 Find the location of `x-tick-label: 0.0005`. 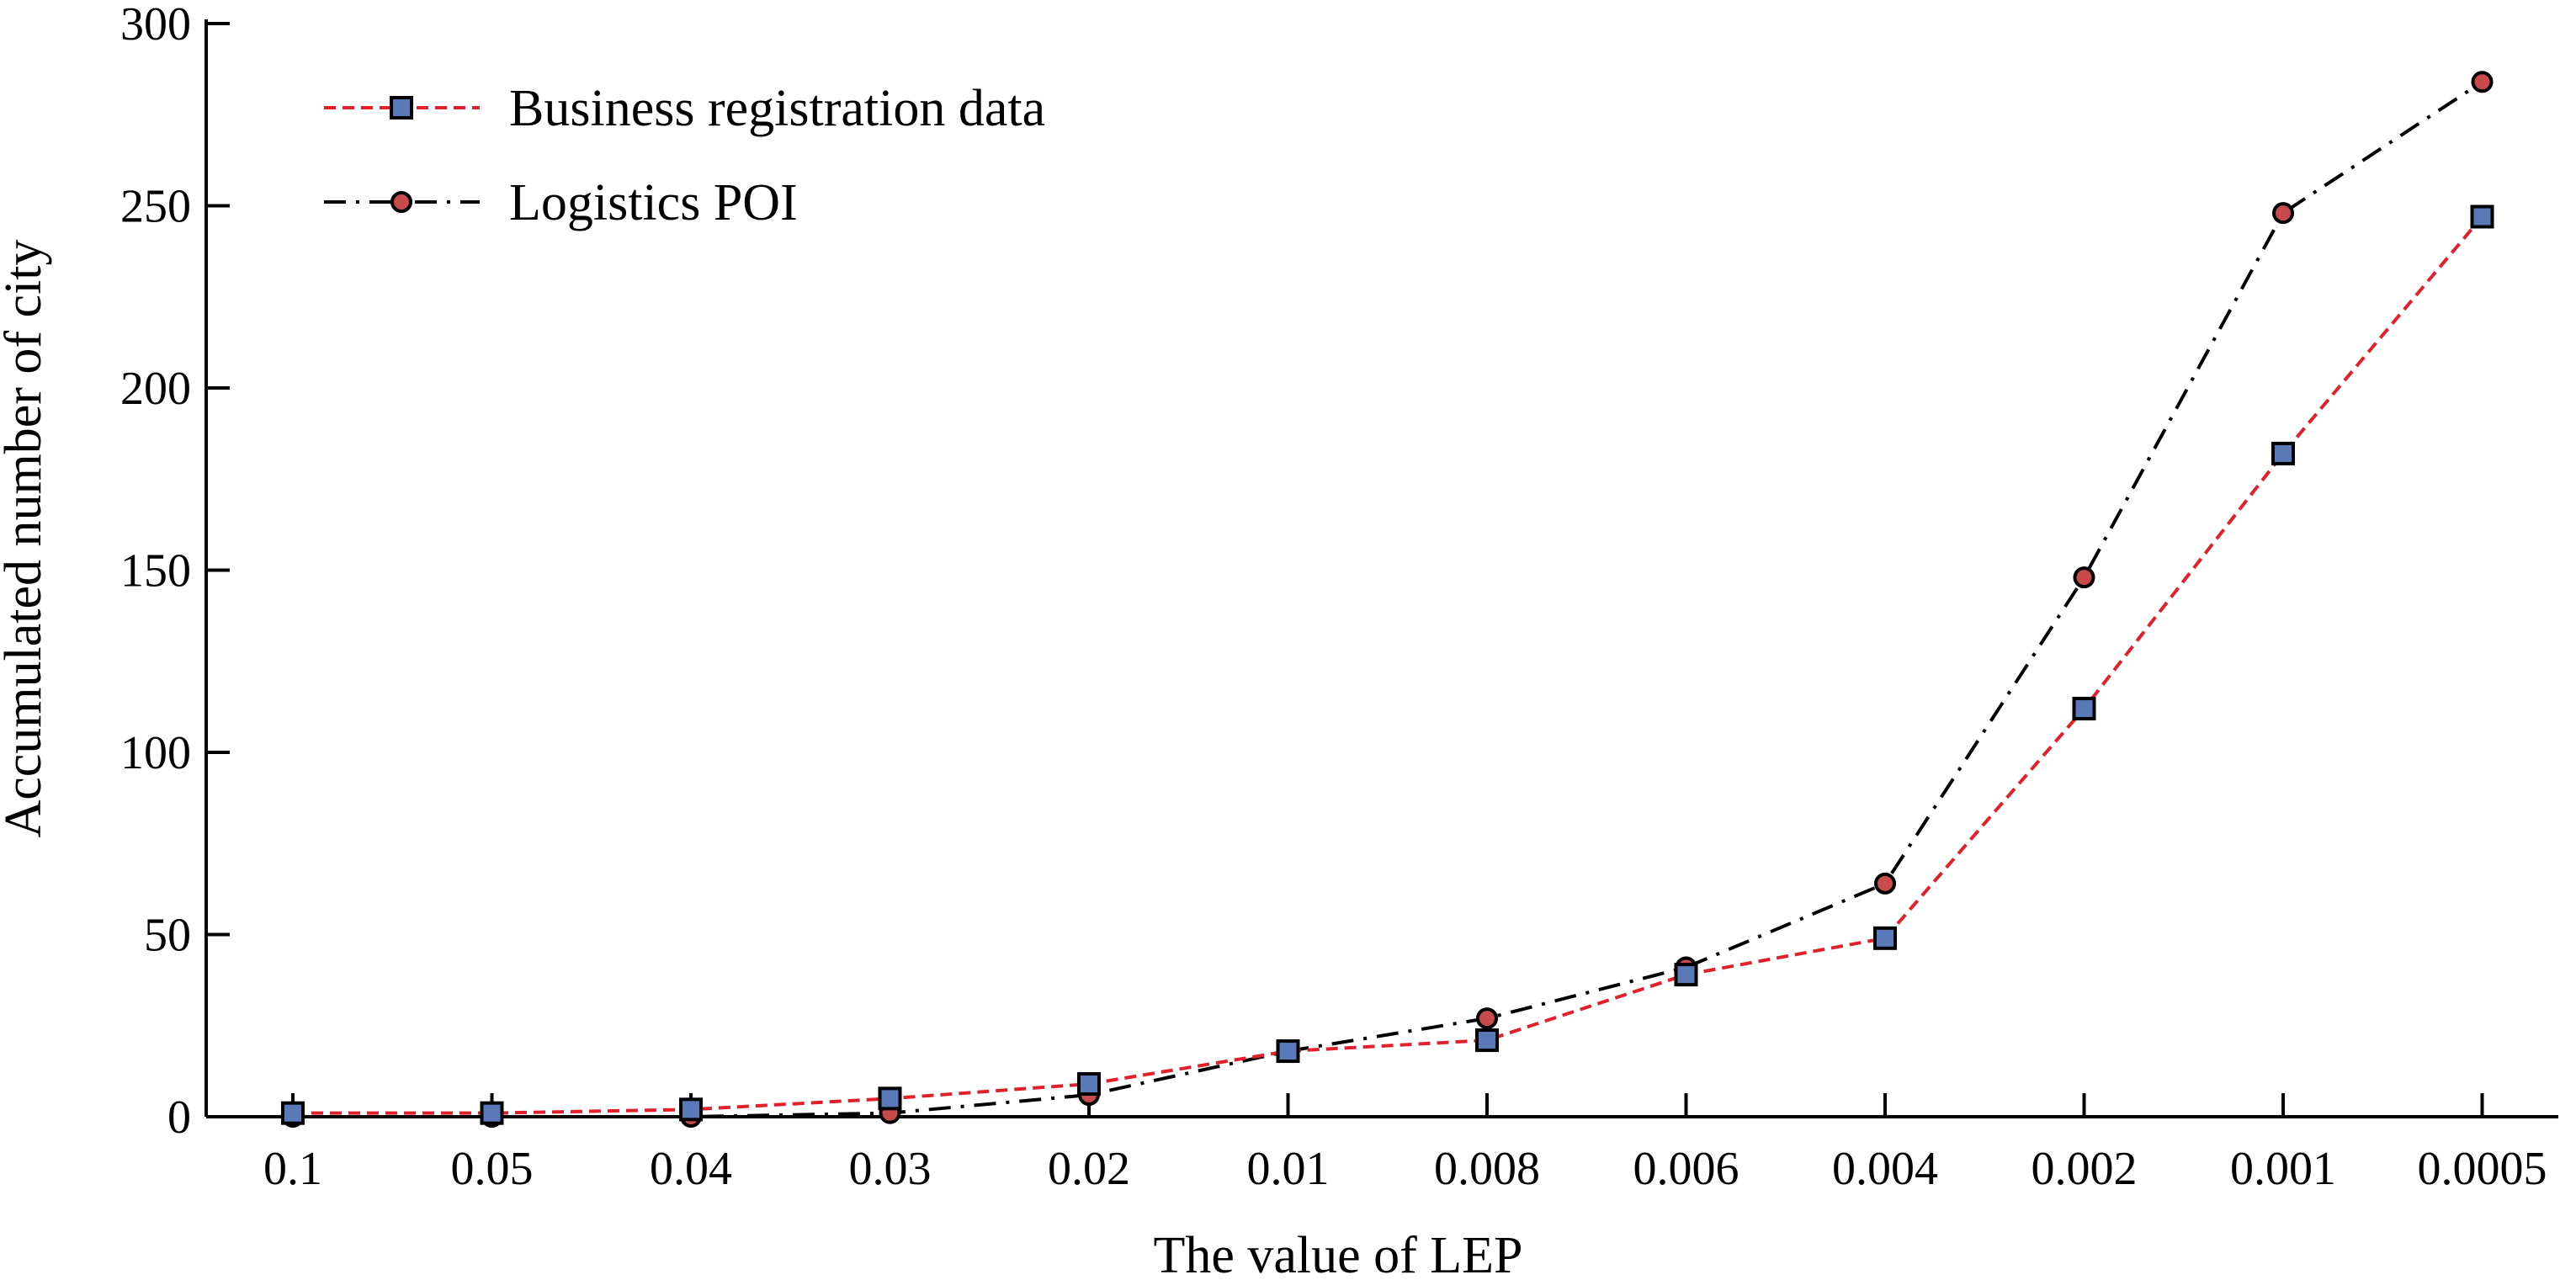

x-tick-label: 0.0005 is located at coordinates (2482, 1169).